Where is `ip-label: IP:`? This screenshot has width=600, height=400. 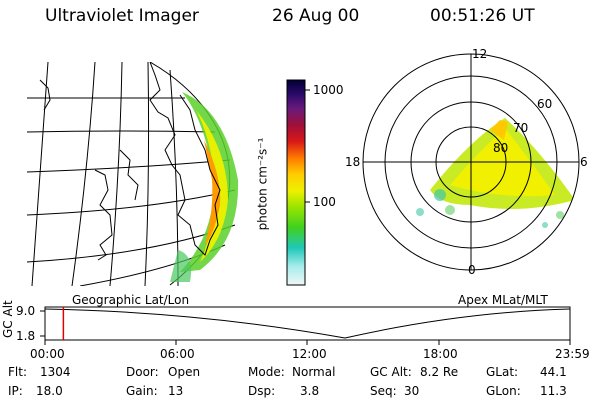
ip-label: IP: is located at coordinates (15, 391).